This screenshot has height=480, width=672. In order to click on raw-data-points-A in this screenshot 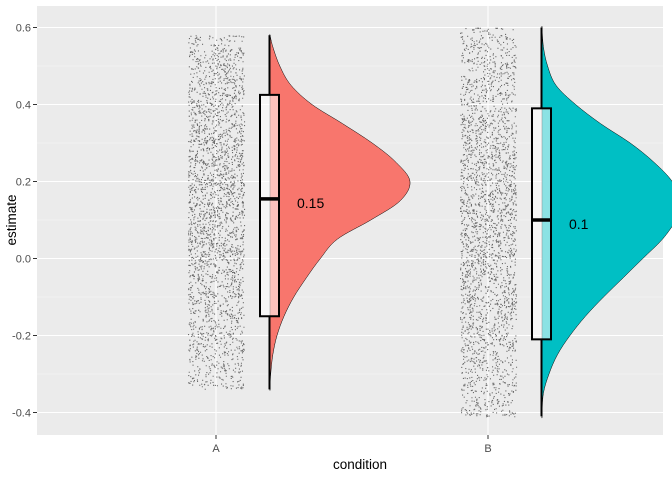, I will do `click(217, 212)`.